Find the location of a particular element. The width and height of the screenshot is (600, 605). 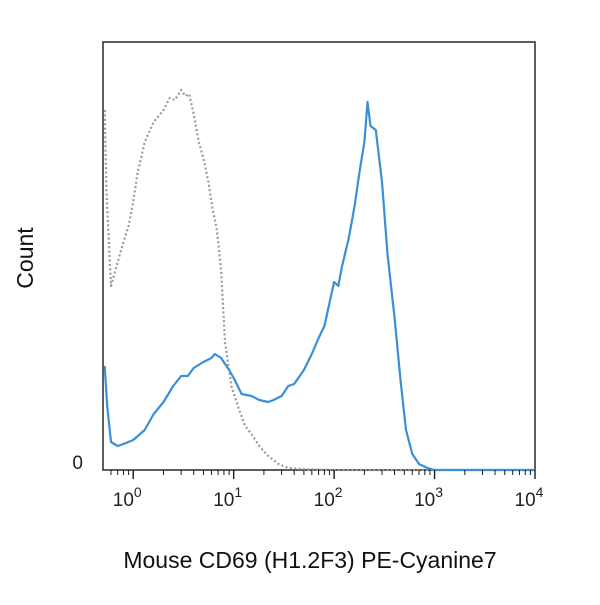

x-tick-label: 10⁴ is located at coordinates (529, 497).